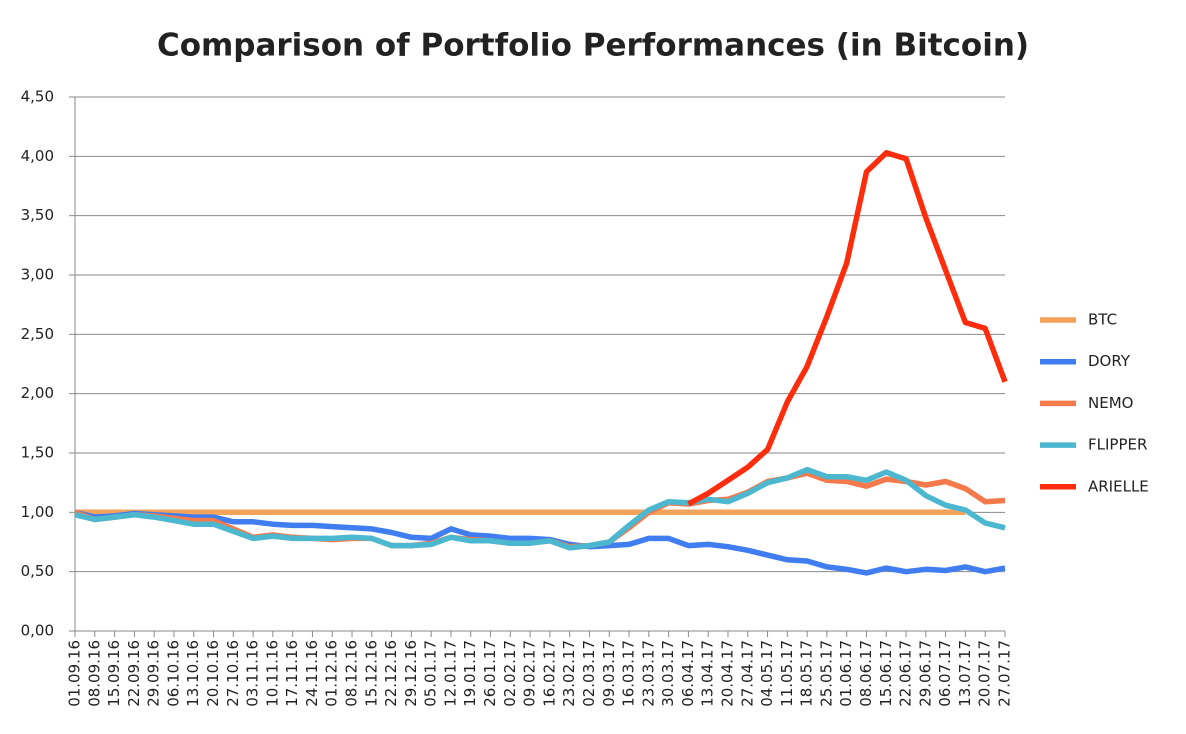 This screenshot has width=1186, height=734. What do you see at coordinates (569, 673) in the screenshot?
I see `x-tick-label: 23.02.17` at bounding box center [569, 673].